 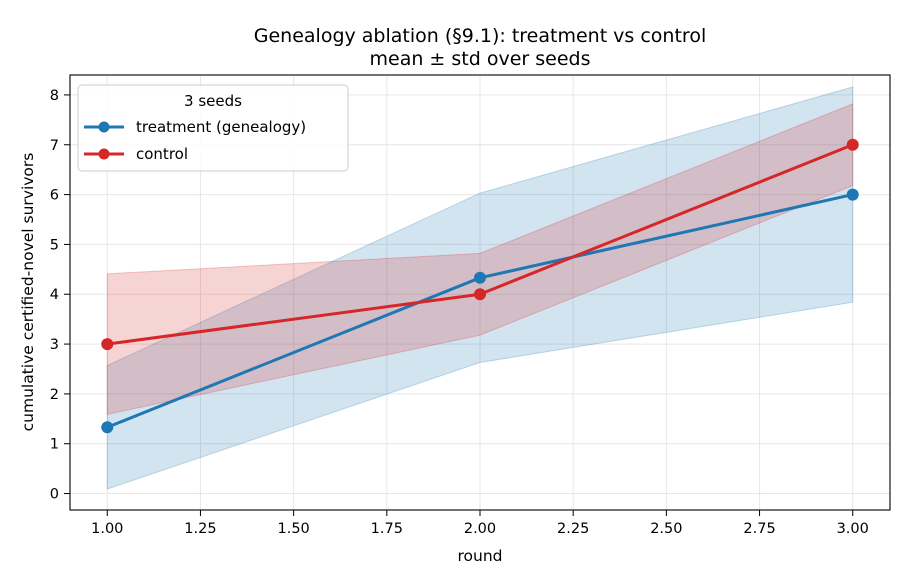 I want to click on x-tick-label: 1.50, so click(x=293, y=529).